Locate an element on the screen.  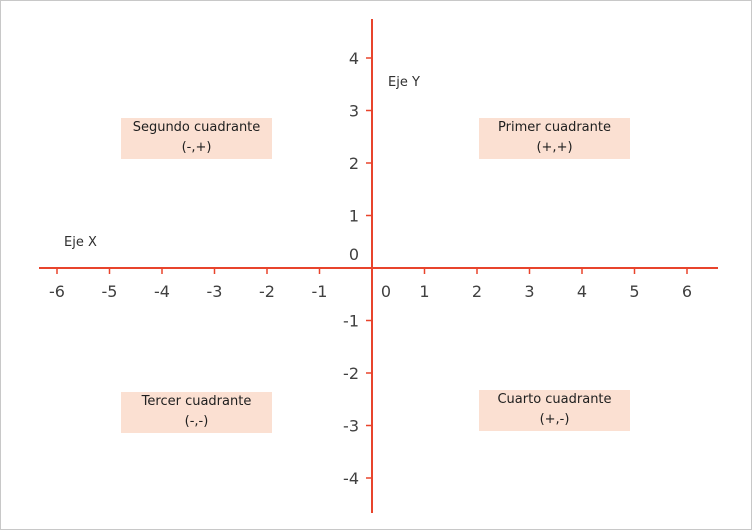
x-tick-label: -1 is located at coordinates (320, 291).